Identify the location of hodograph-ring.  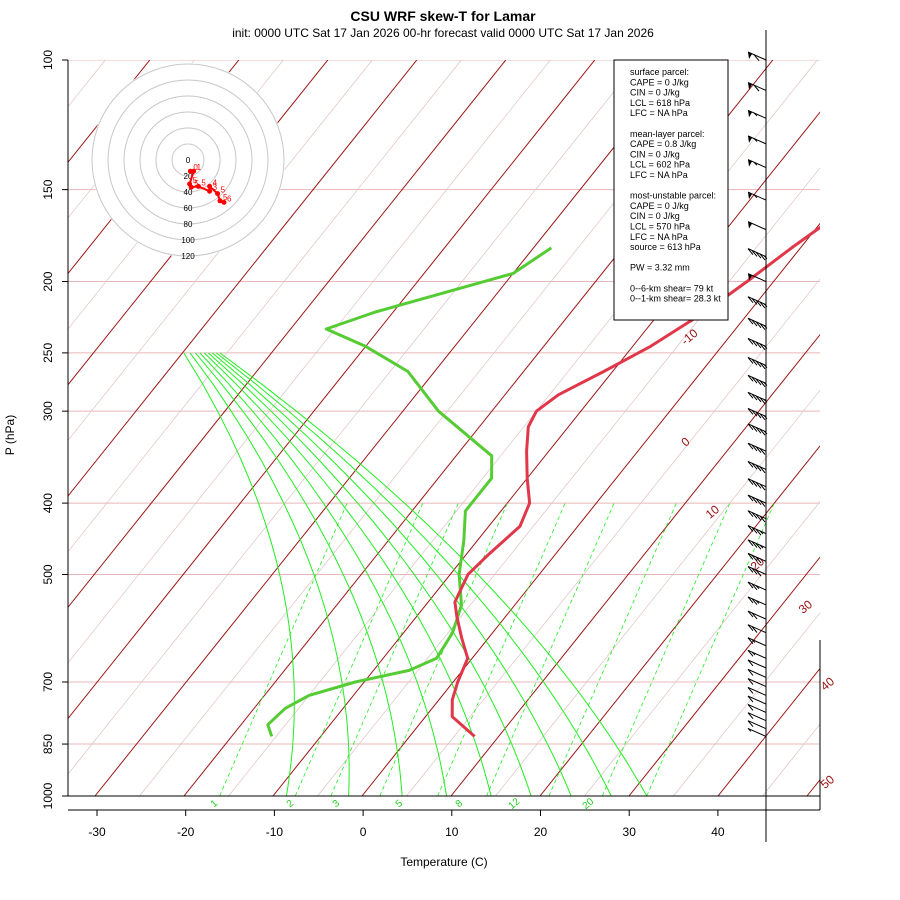
(188, 160).